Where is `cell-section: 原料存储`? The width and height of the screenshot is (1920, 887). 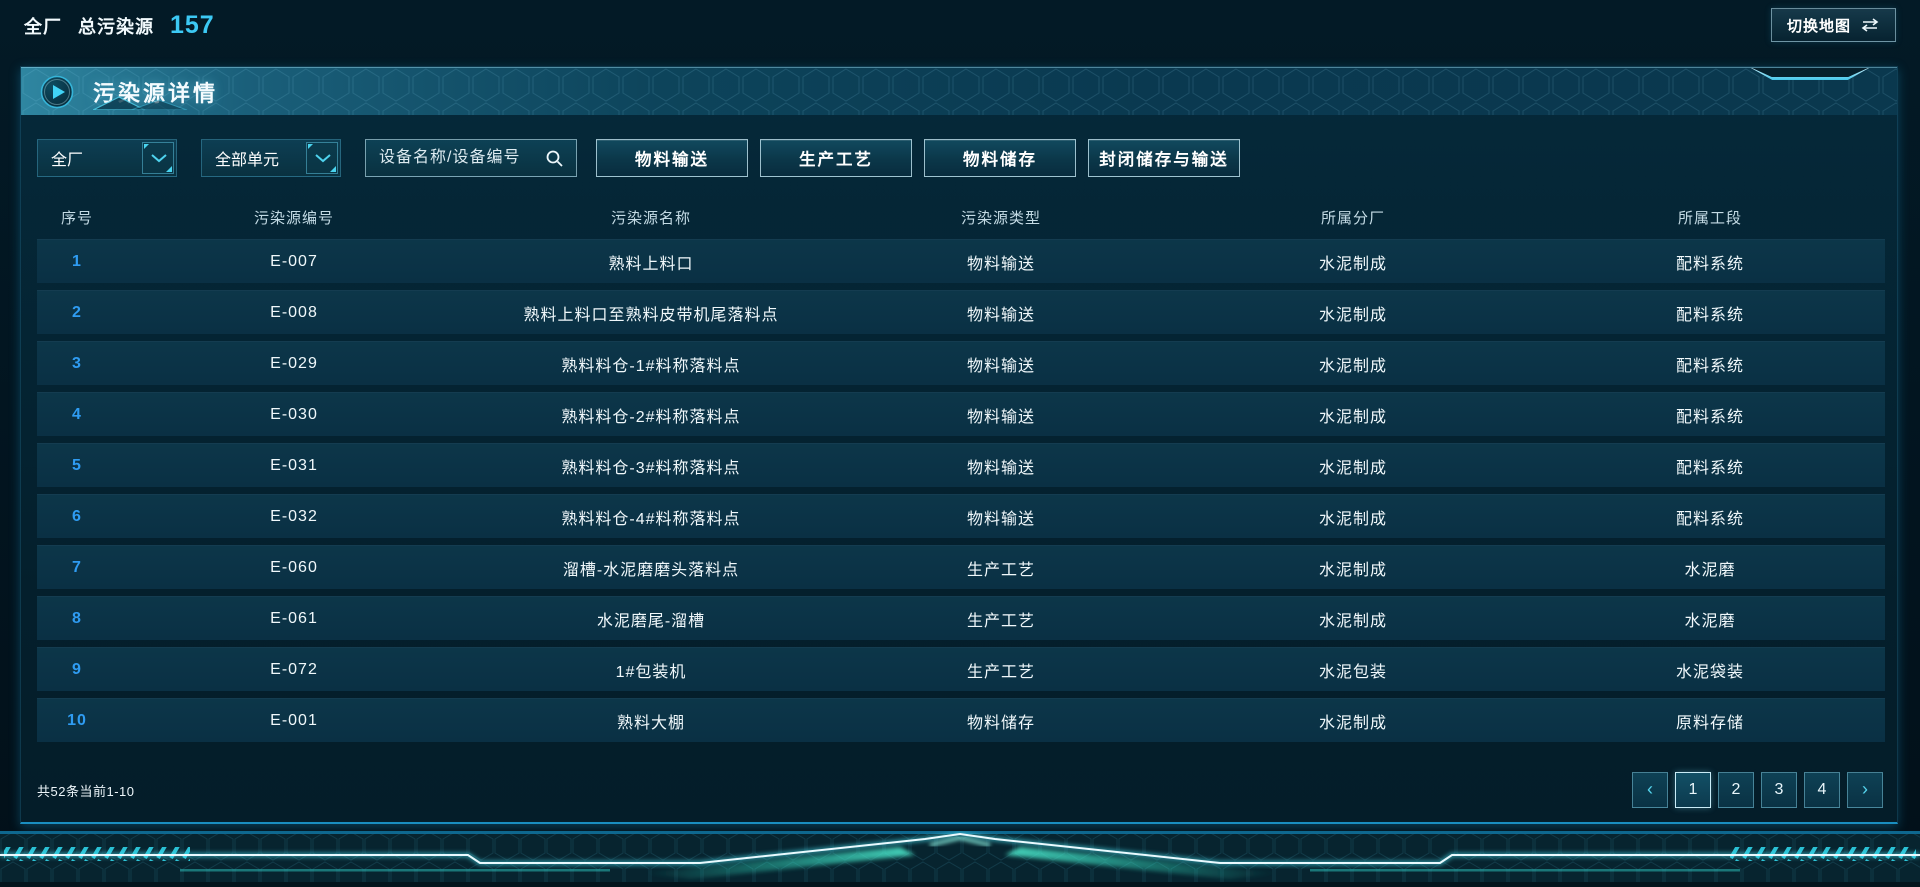 cell-section: 原料存储 is located at coordinates (1709, 723).